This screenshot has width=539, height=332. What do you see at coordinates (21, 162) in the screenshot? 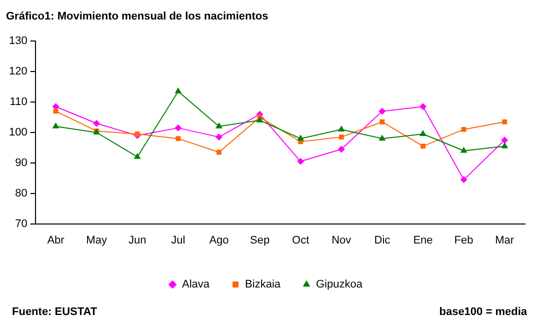
I see `y-tick-label: 90` at bounding box center [21, 162].